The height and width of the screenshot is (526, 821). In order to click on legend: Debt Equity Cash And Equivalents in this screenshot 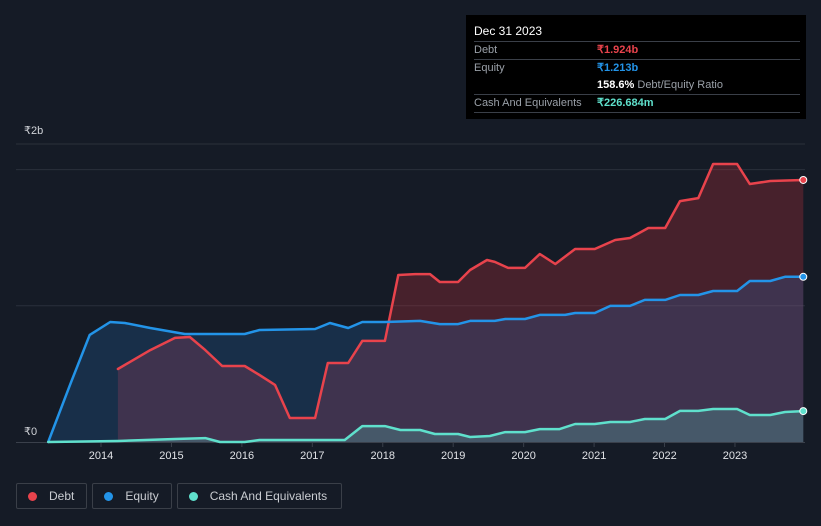, I will do `click(179, 496)`.